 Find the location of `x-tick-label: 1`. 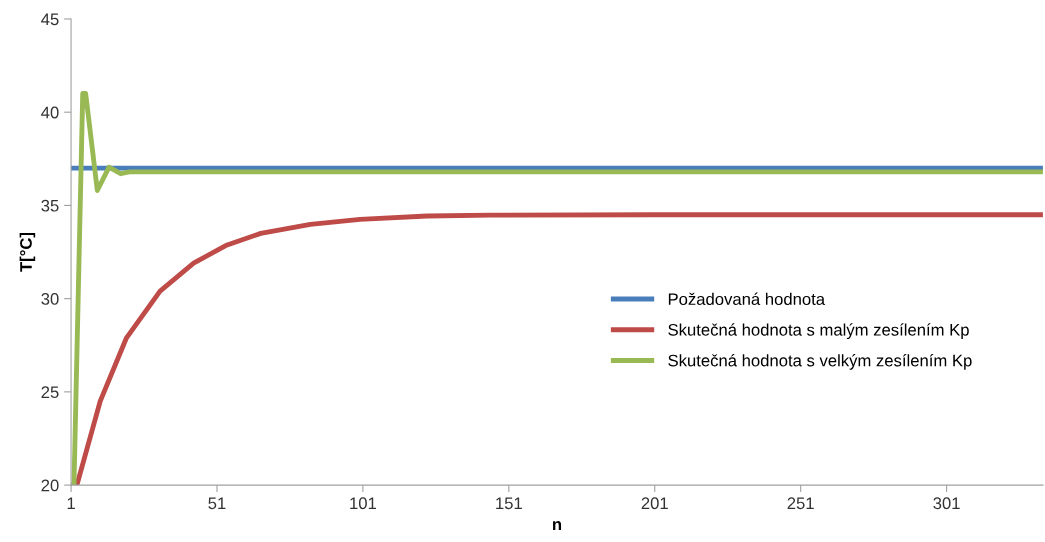

x-tick-label: 1 is located at coordinates (71, 503).